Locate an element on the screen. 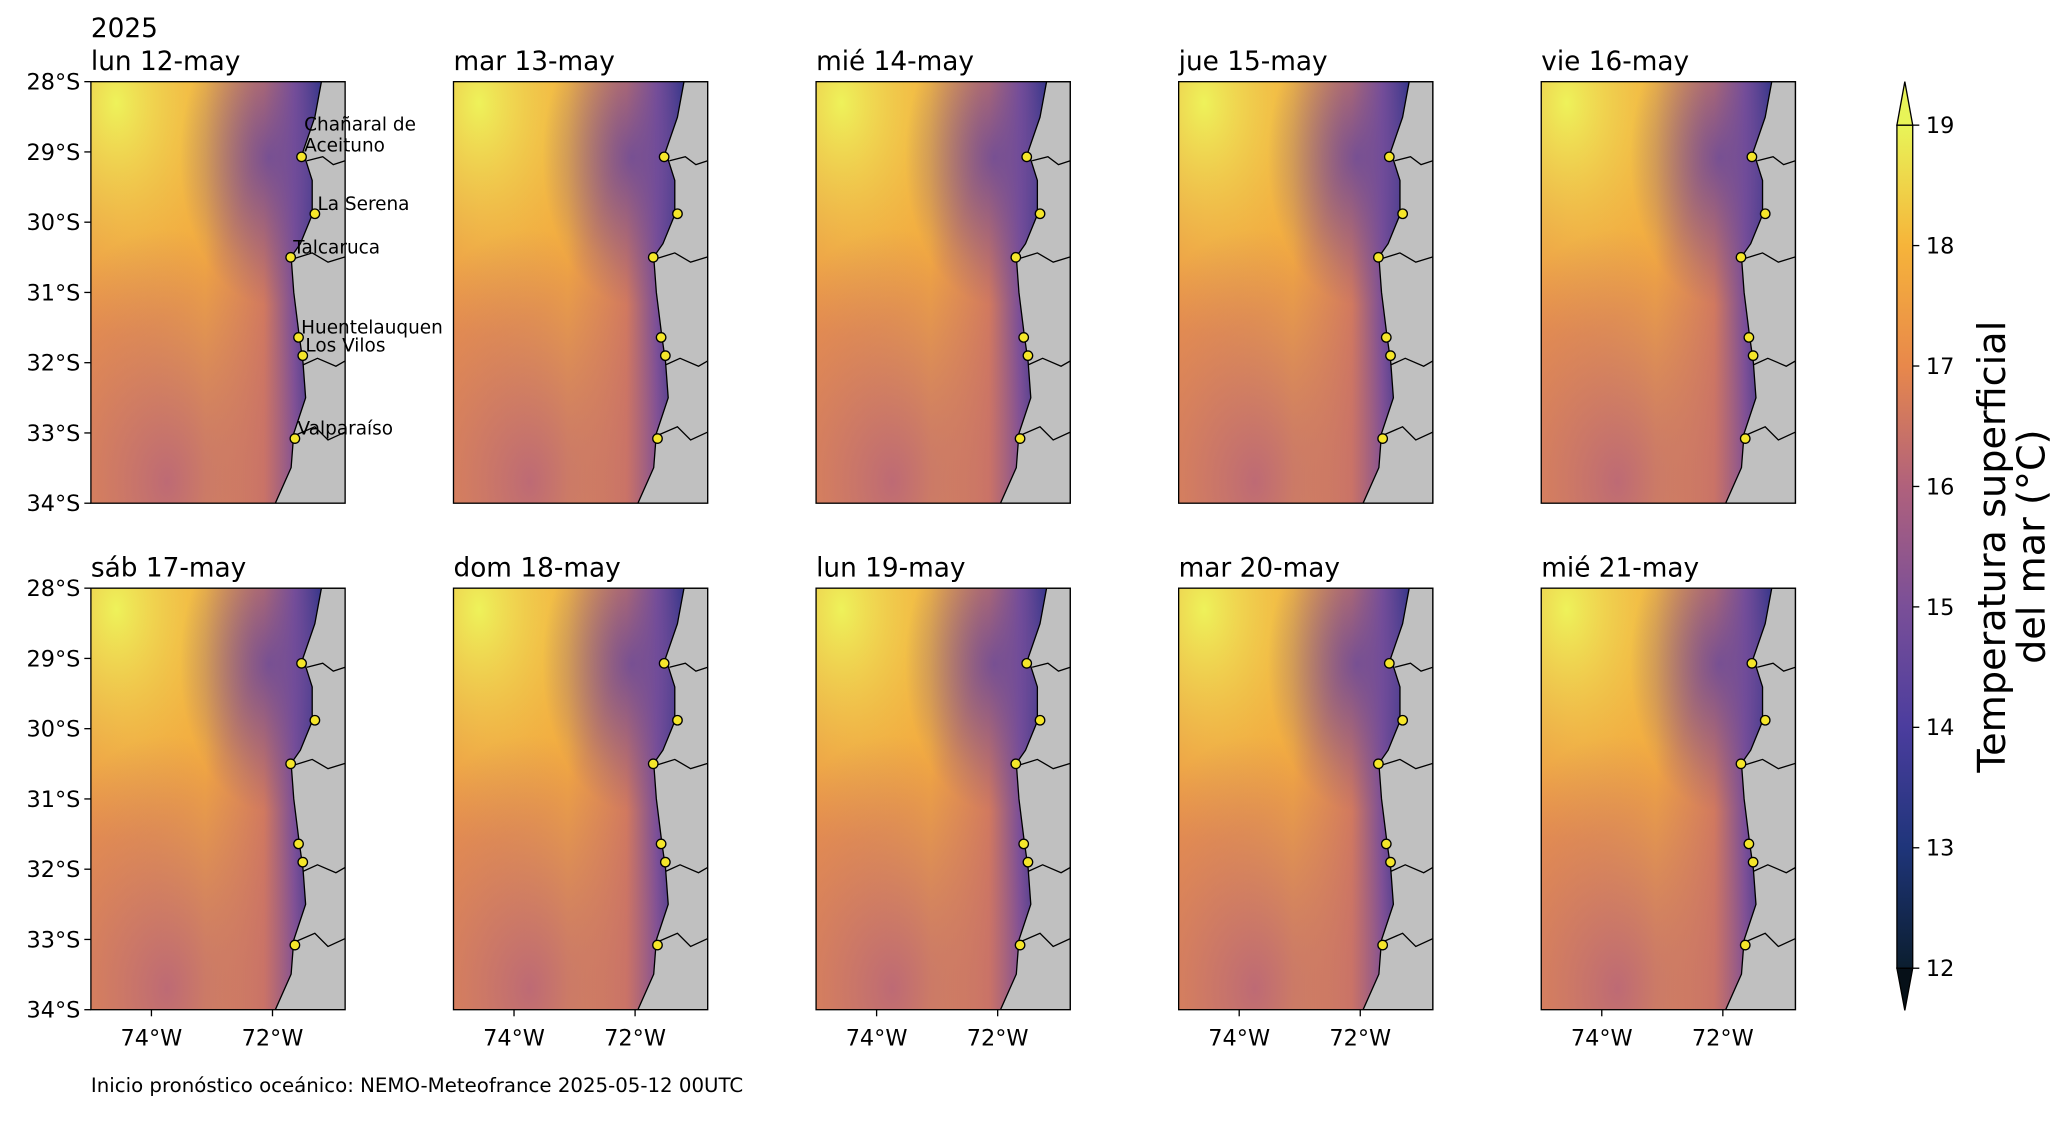  colorbar is located at coordinates (1904, 547).